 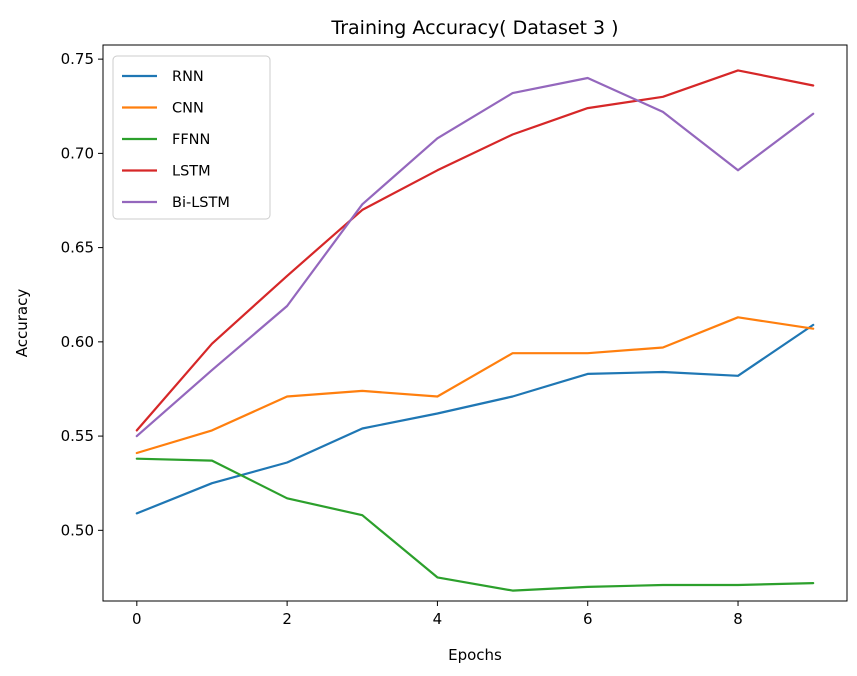 What do you see at coordinates (77, 153) in the screenshot?
I see `y-tick-label: 0.70` at bounding box center [77, 153].